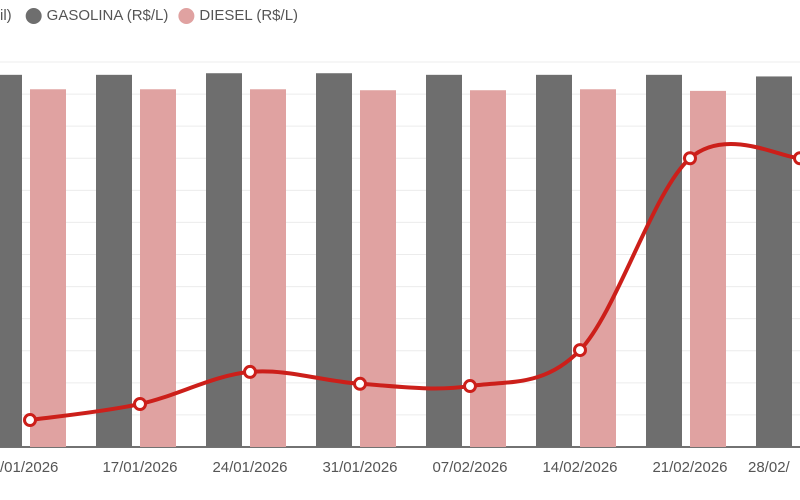  What do you see at coordinates (689, 467) in the screenshot?
I see `x-tick-label: 21/02/2026` at bounding box center [689, 467].